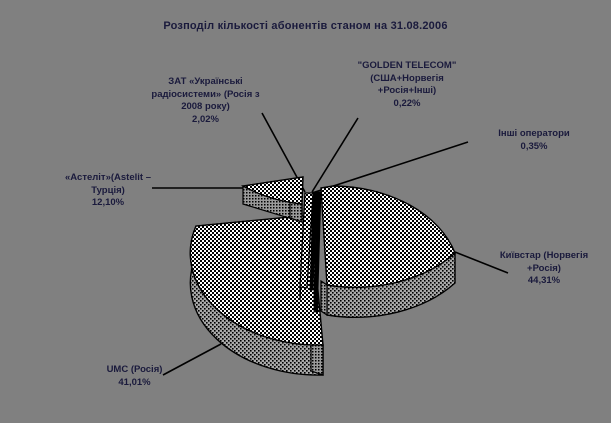 The width and height of the screenshot is (611, 423). I want to click on golden-label-line3: +Росія+Інші), so click(407, 90).